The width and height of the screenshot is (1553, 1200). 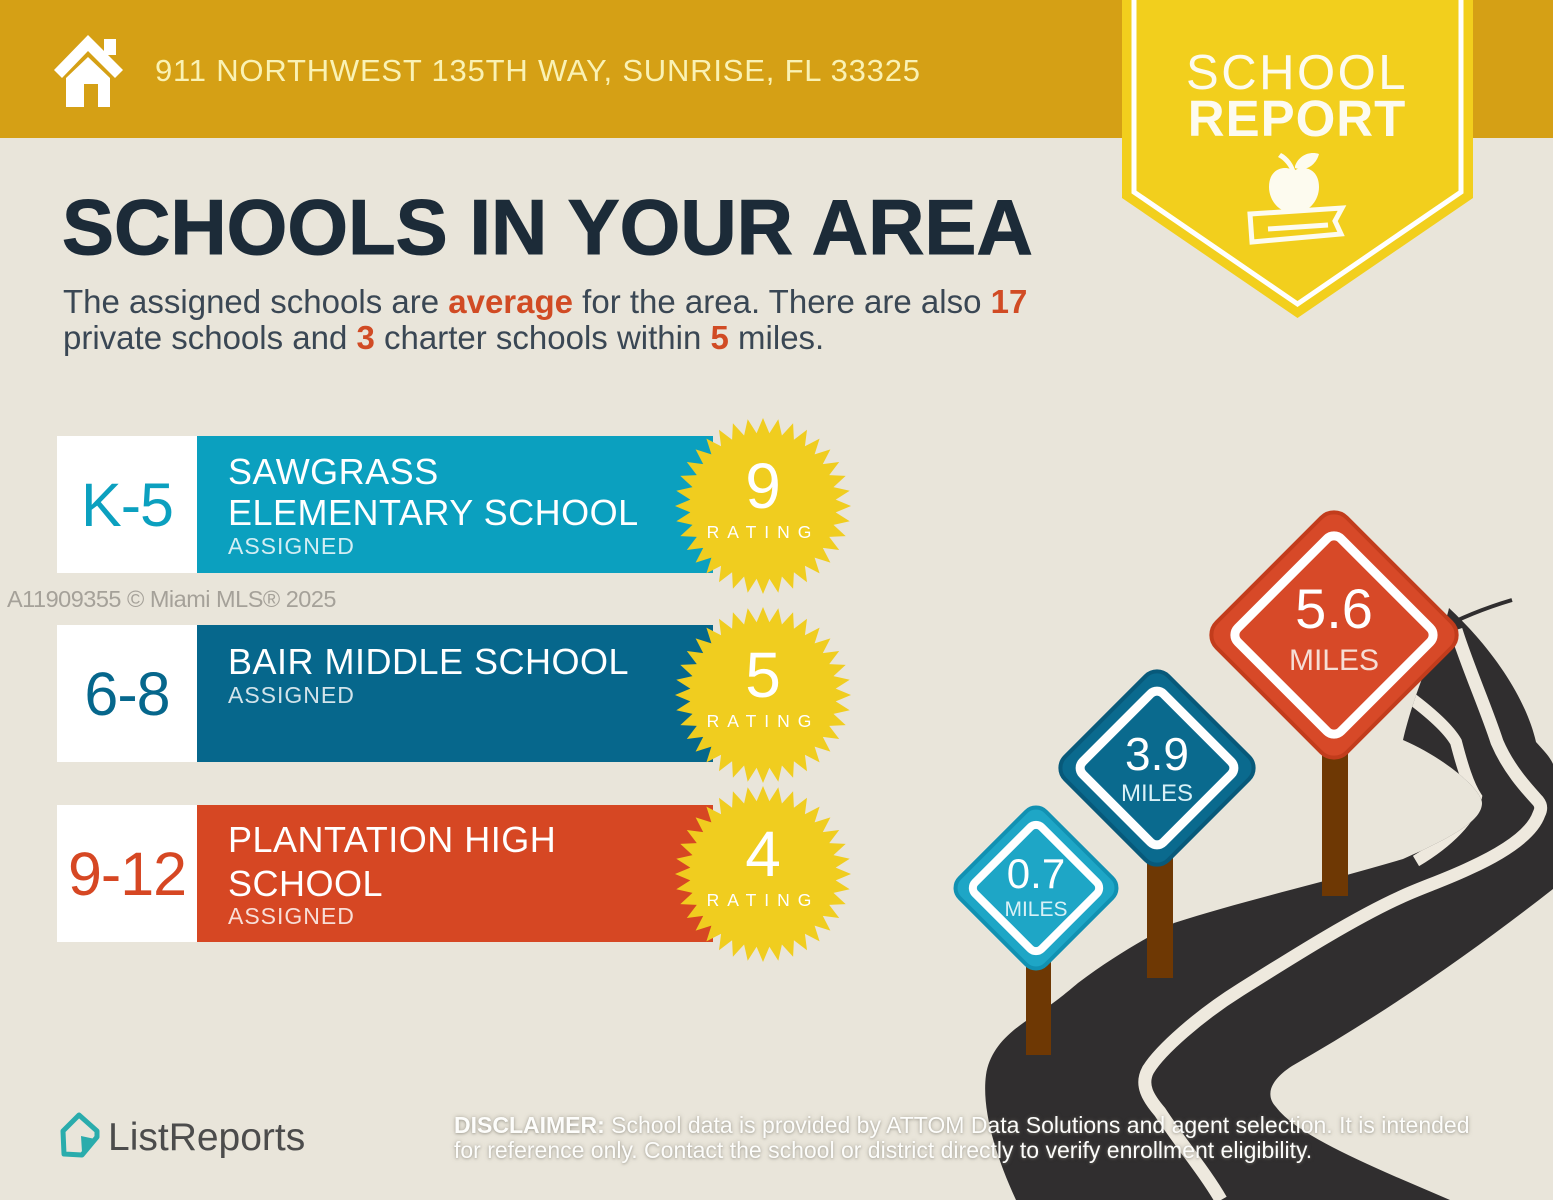 What do you see at coordinates (763, 854) in the screenshot?
I see `svg-text: 4` at bounding box center [763, 854].